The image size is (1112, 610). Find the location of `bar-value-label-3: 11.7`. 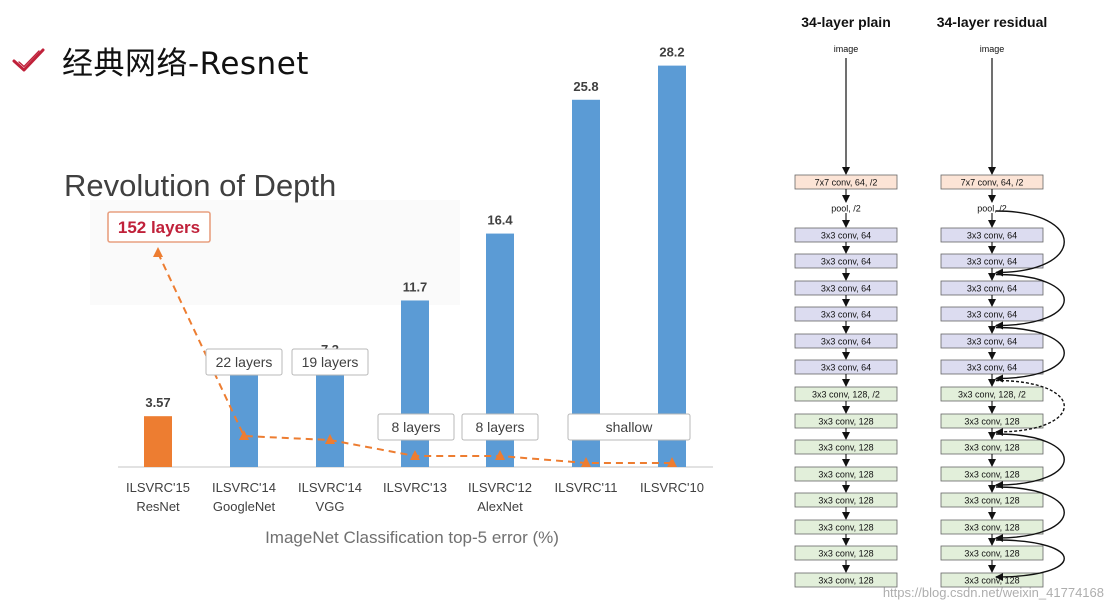

bar-value-label-3: 11.7 is located at coordinates (415, 286).